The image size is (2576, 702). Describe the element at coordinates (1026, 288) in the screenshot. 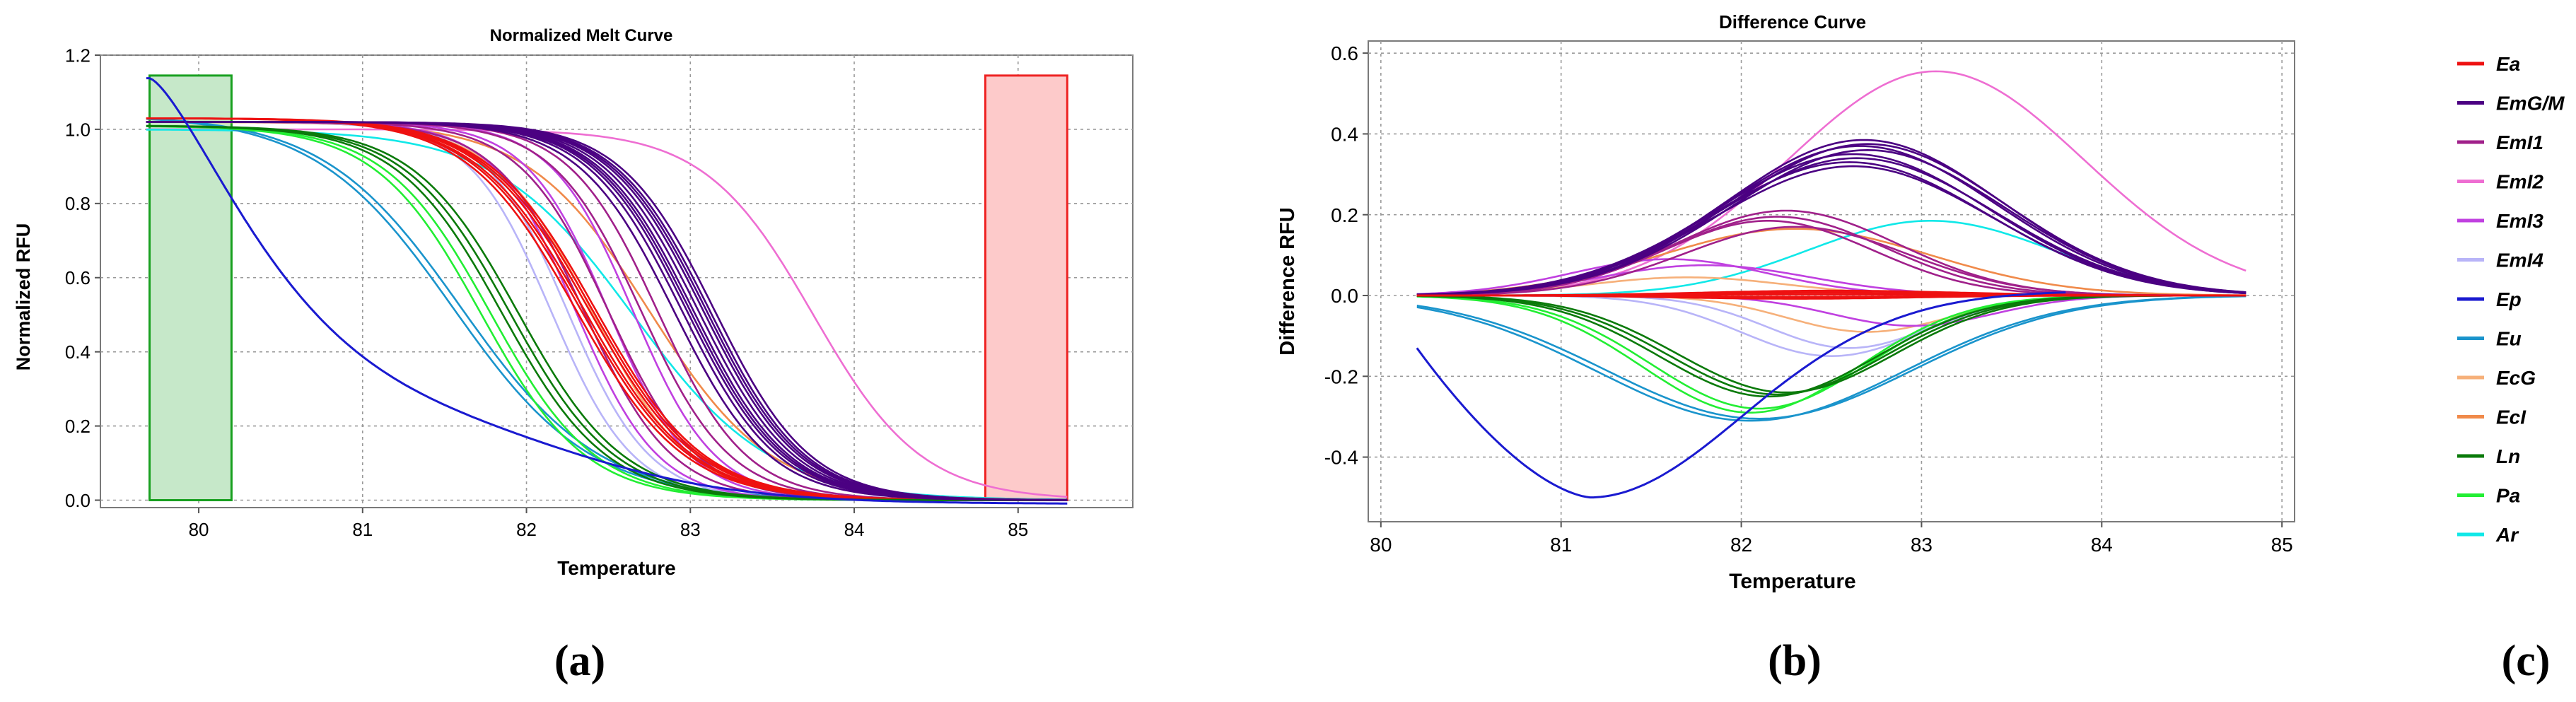

I see `end-region` at that location.